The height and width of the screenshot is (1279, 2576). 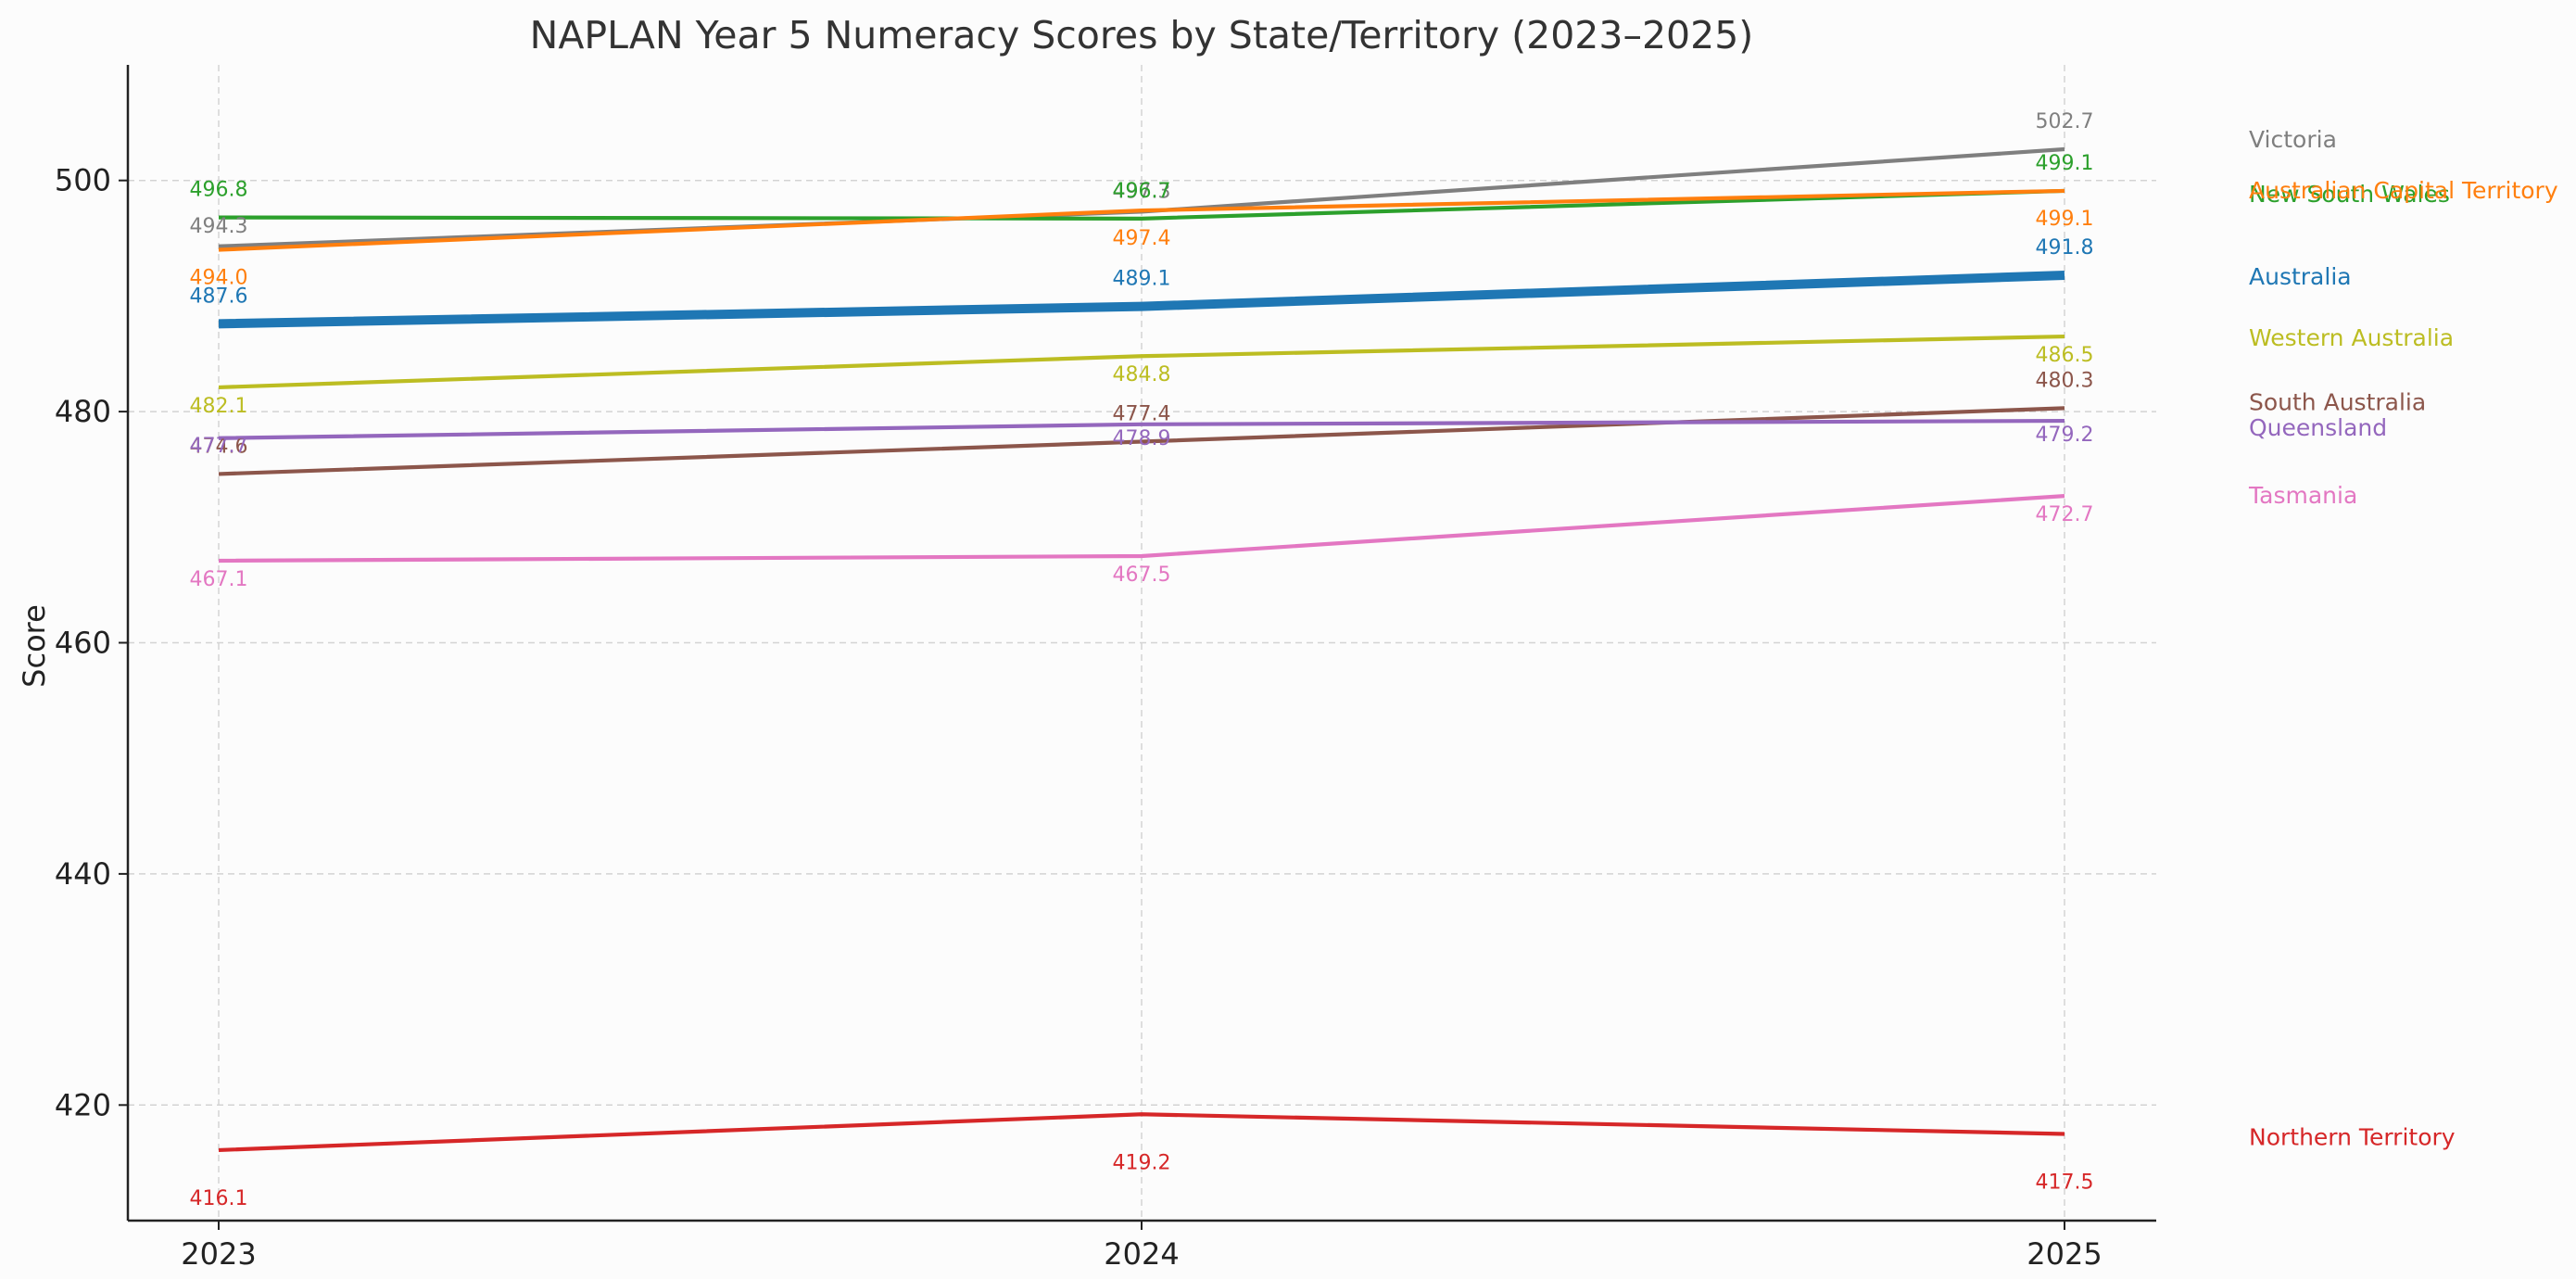 What do you see at coordinates (83, 1104) in the screenshot?
I see `y-tick-label-420: 420` at bounding box center [83, 1104].